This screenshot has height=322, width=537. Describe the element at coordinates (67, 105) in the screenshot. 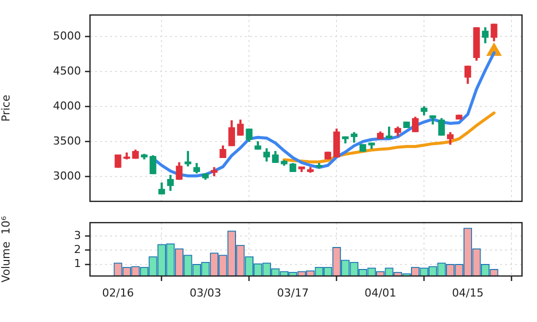

I see `y-tick-label: 4000` at that location.